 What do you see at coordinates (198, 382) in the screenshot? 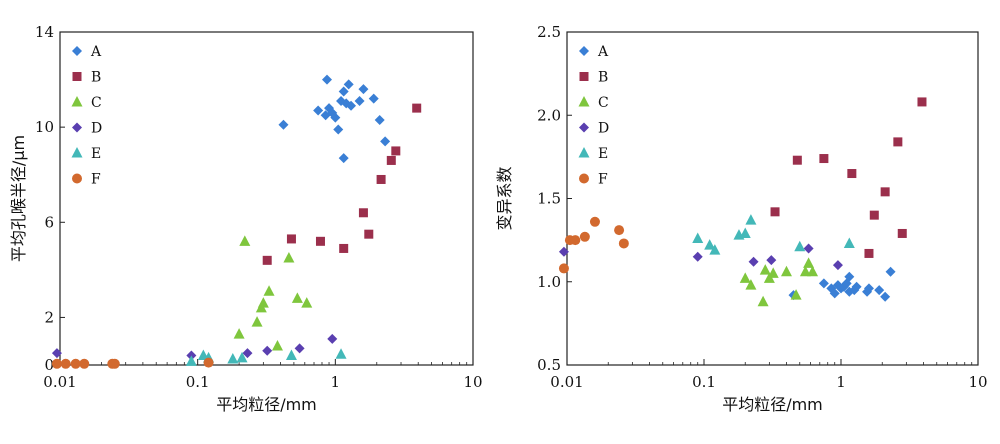
I see `x-tick-label: 0.1` at bounding box center [198, 382].